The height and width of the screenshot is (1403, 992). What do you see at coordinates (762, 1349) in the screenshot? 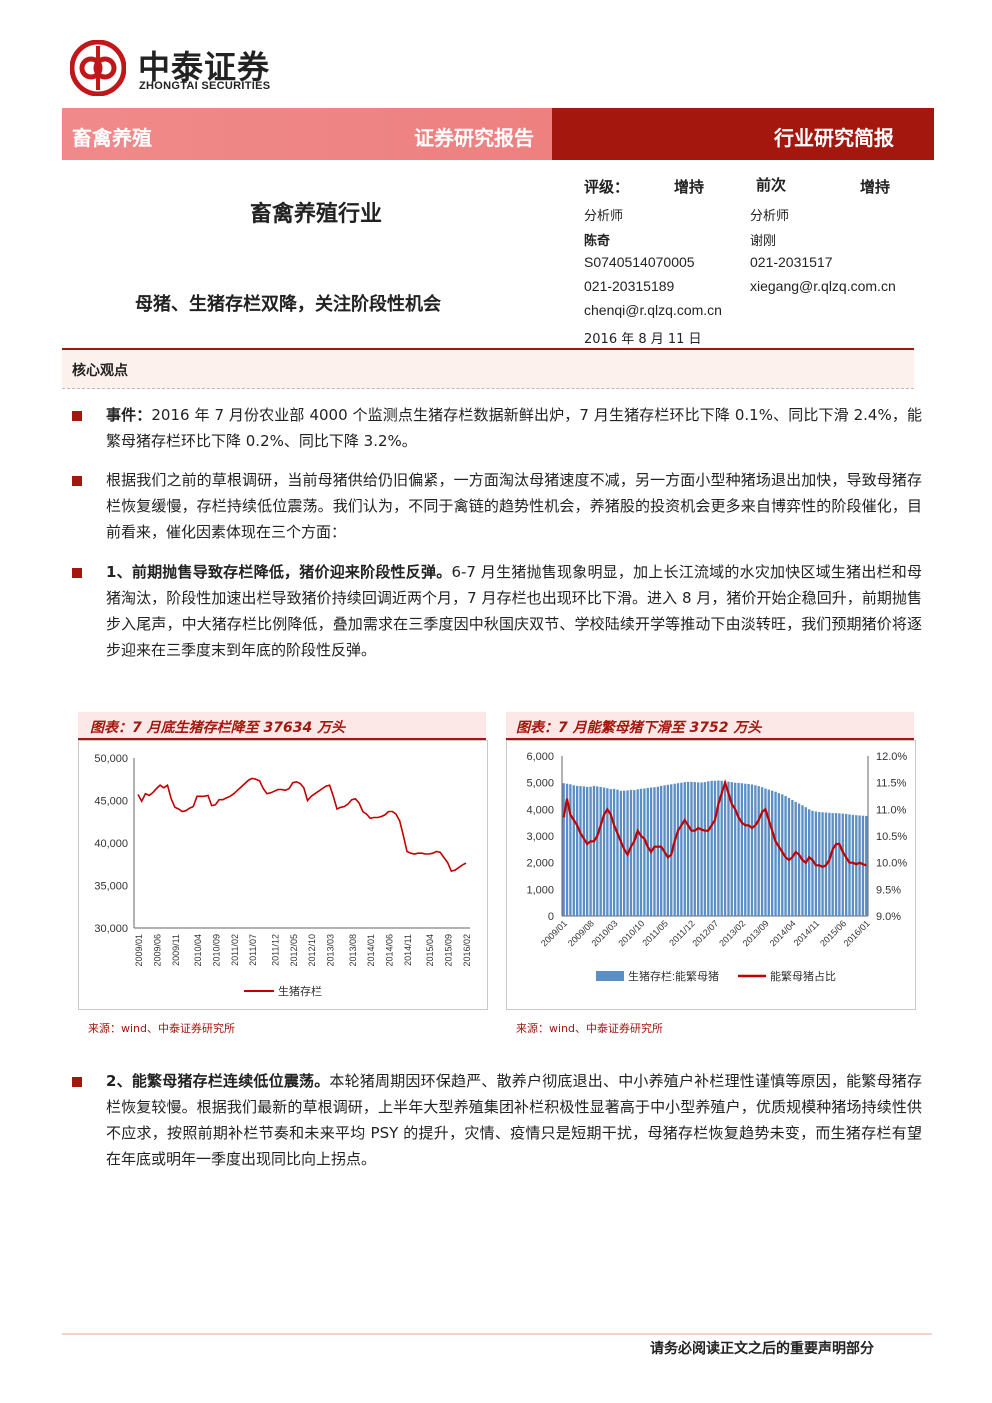
I see `footer-disclaimer: 请务必阅读正文之后的重要声明部分` at bounding box center [762, 1349].